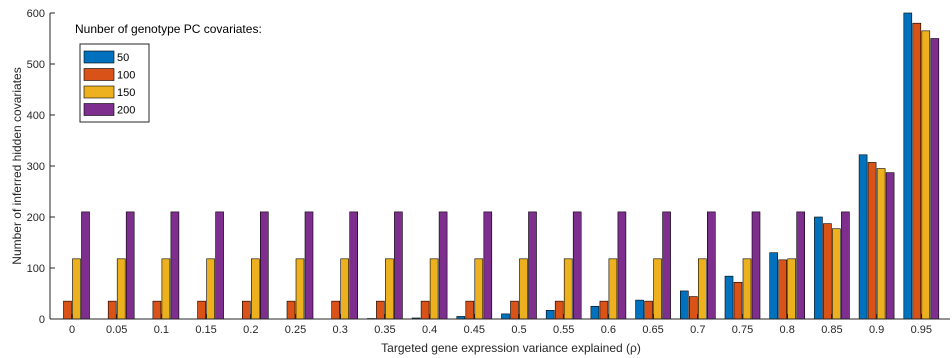 The height and width of the screenshot is (358, 952). Describe the element at coordinates (613, 289) in the screenshot. I see `bar-150-0.6` at that location.